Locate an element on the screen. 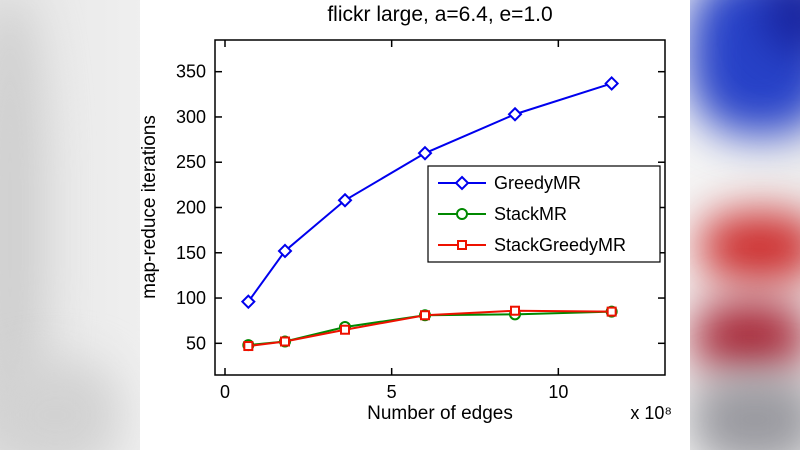 This screenshot has height=450, width=800. y-tick-label: 200 is located at coordinates (191, 208).